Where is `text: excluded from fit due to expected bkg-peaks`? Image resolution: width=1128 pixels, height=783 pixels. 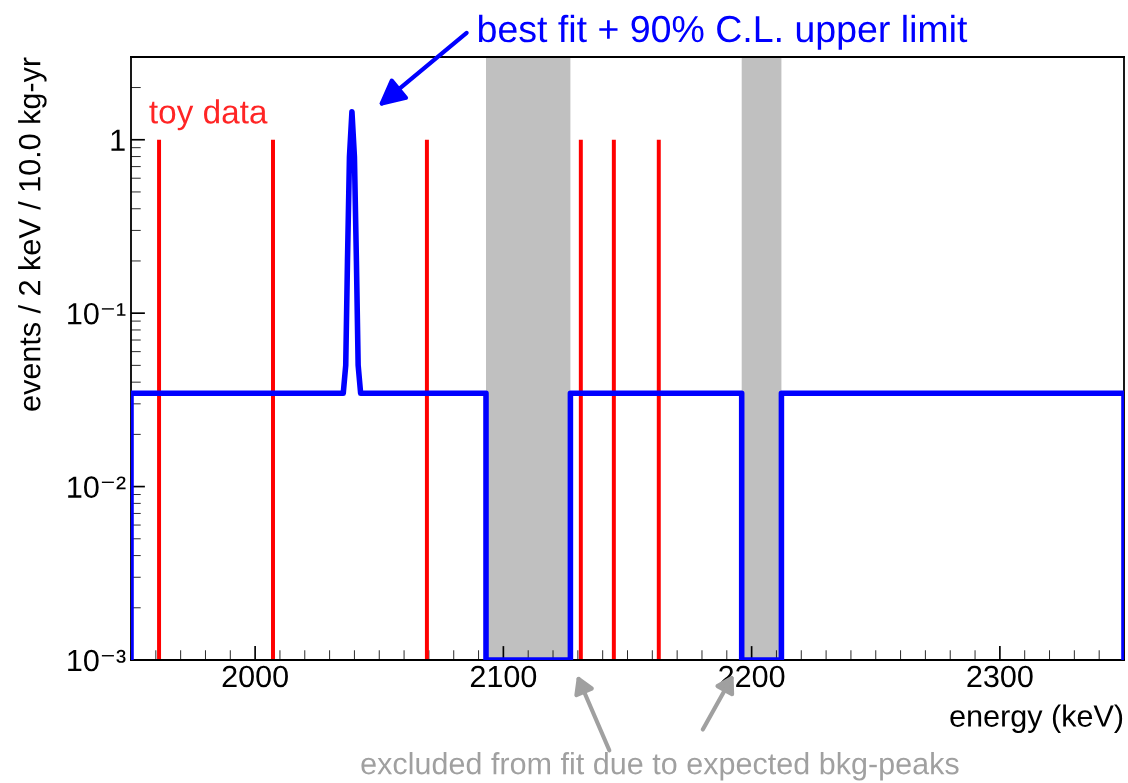
text: excluded from fit due to expected bkg-peaks is located at coordinates (660, 766).